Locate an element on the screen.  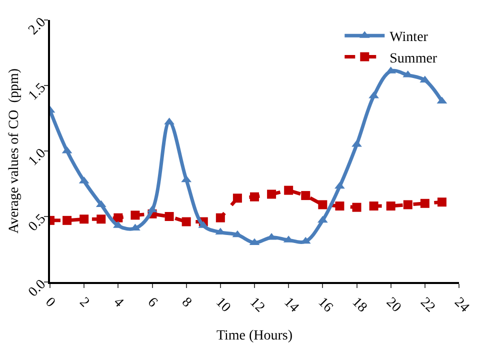
x-tick-label: 12 is located at coordinates (257, 305).